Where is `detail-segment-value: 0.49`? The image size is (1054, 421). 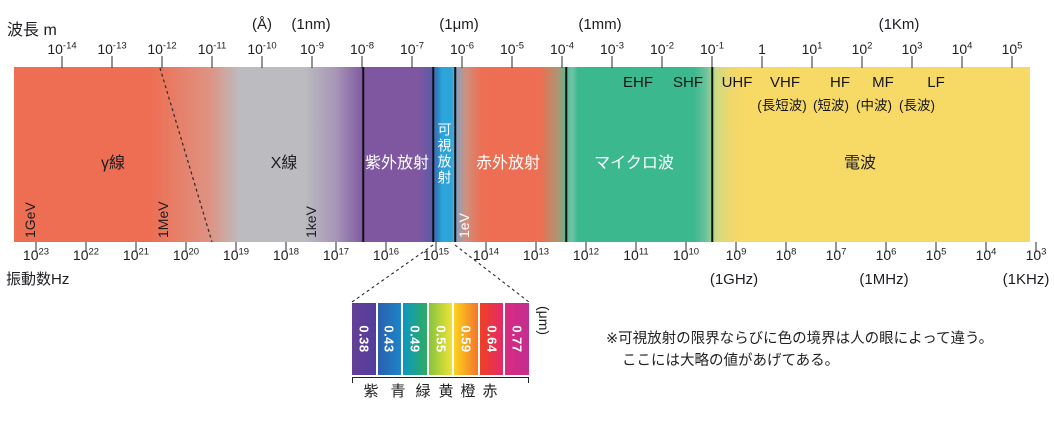
detail-segment-value: 0.49 is located at coordinates (415, 339).